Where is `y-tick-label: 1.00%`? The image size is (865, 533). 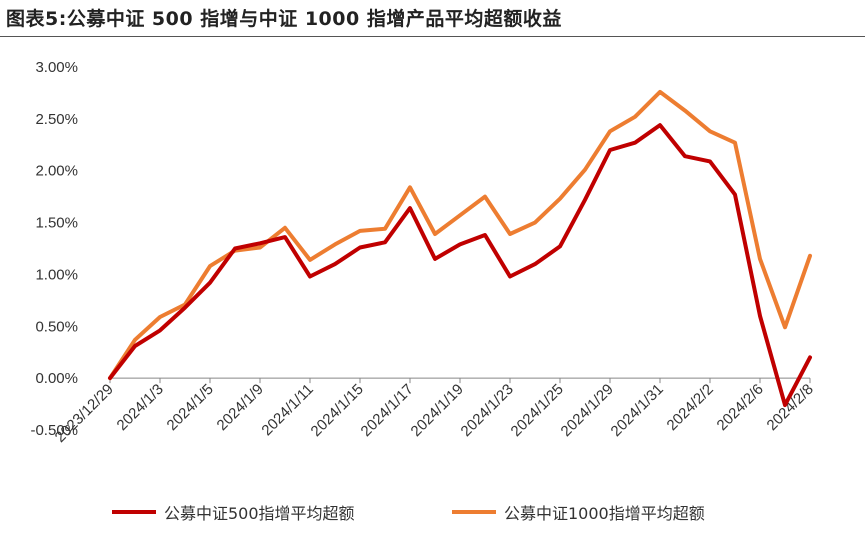 y-tick-label: 1.00% is located at coordinates (56, 274).